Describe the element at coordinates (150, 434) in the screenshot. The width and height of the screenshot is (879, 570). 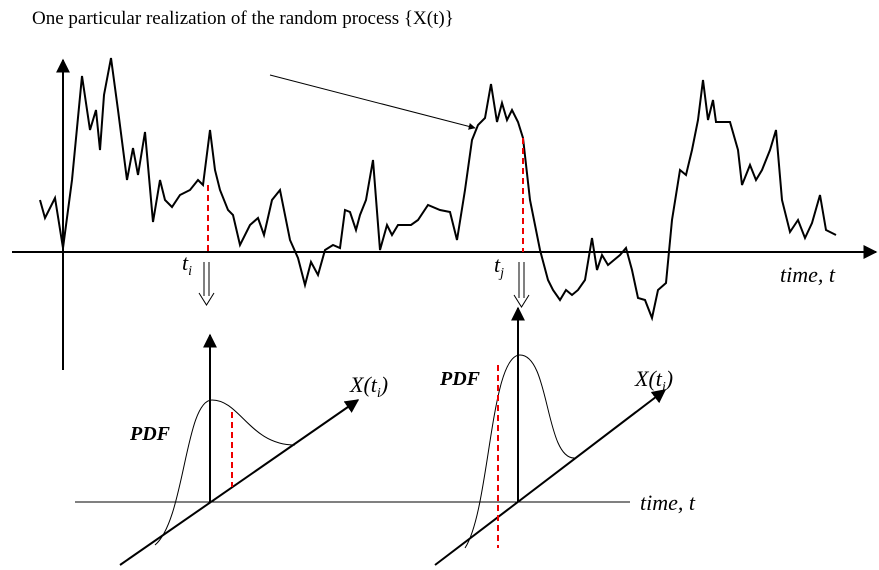
I see `pdf-label-i: PDF` at that location.